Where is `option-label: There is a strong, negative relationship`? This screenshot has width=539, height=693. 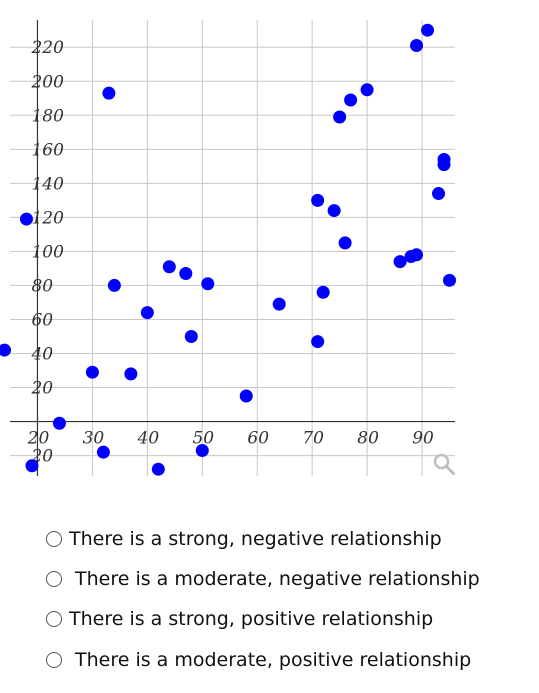
option-label: There is a strong, negative relationship is located at coordinates (255, 539).